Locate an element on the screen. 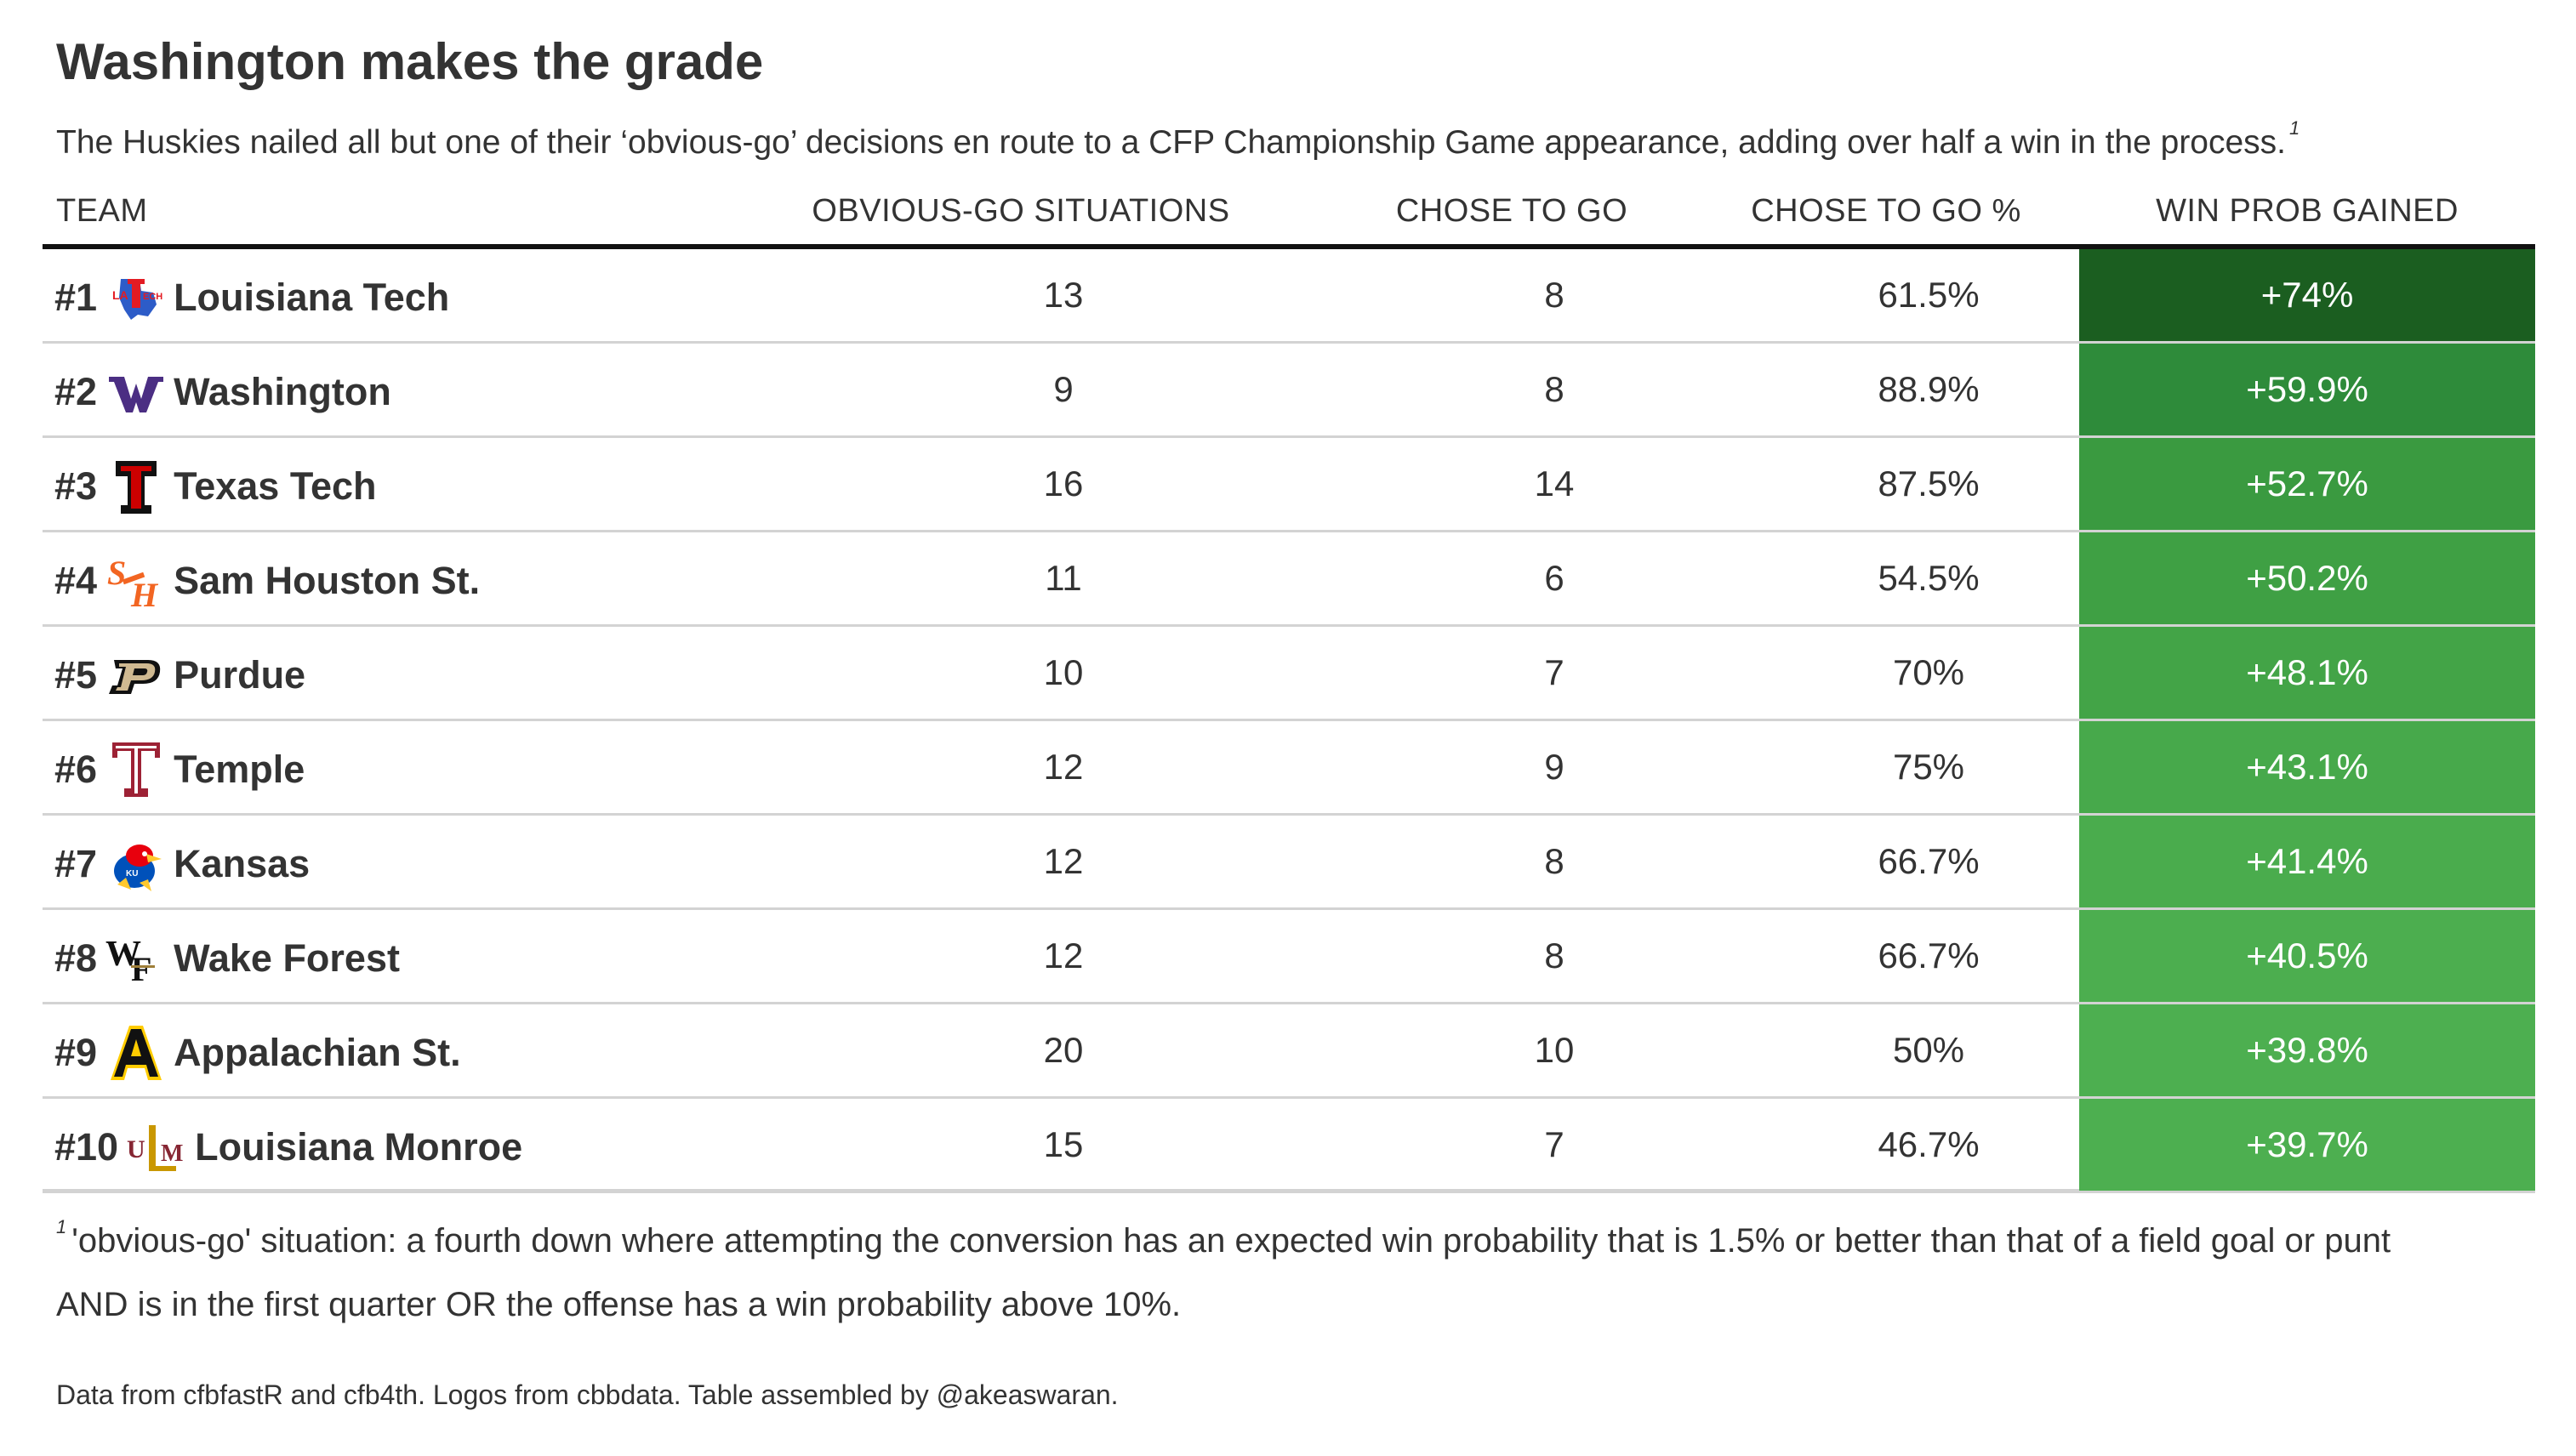 The image size is (2576, 1456). header-rule is located at coordinates (1289, 246).